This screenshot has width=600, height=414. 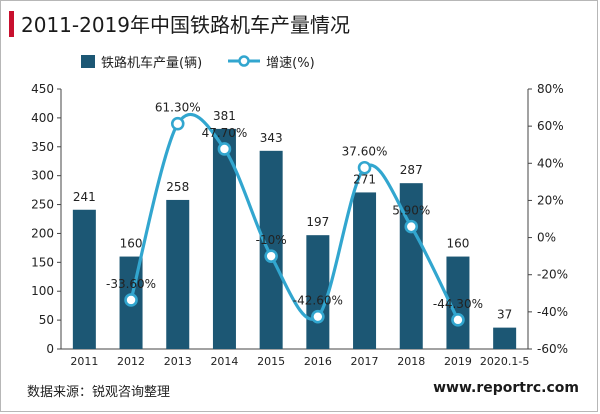 I want to click on y-left-tick-label: 350, so click(x=42, y=147).